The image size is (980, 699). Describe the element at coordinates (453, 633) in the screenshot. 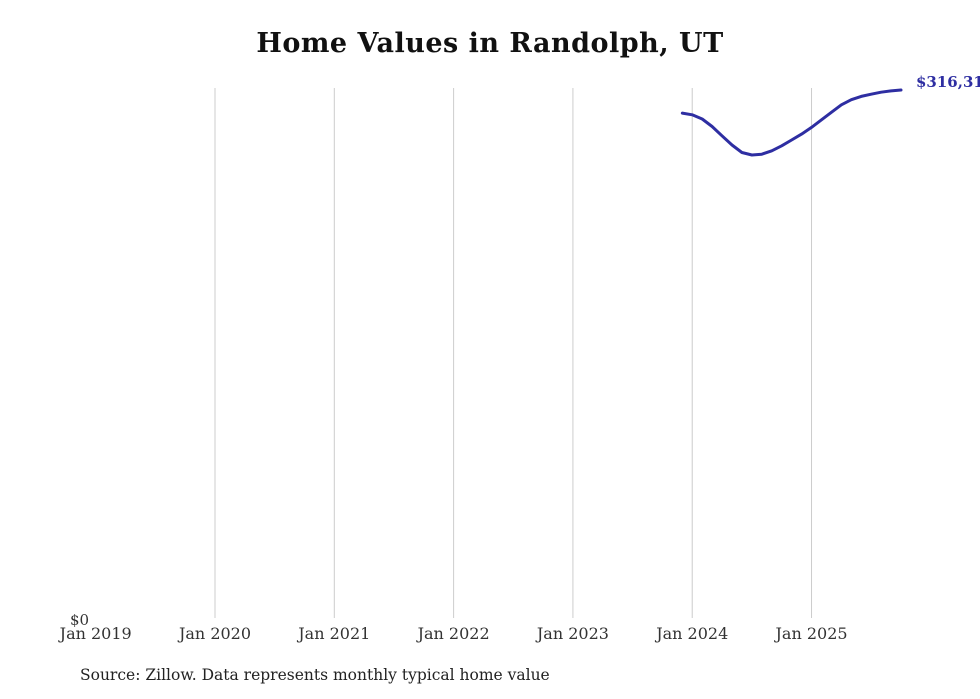

I see `x-tick-label: Jan 2022` at that location.